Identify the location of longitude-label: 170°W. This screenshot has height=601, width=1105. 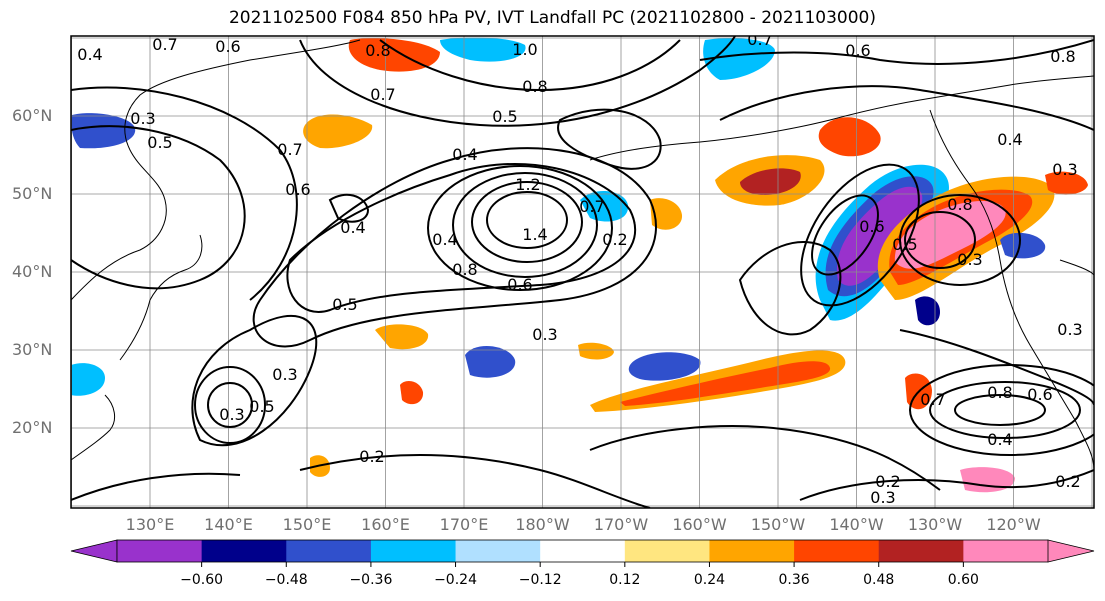
(621, 524).